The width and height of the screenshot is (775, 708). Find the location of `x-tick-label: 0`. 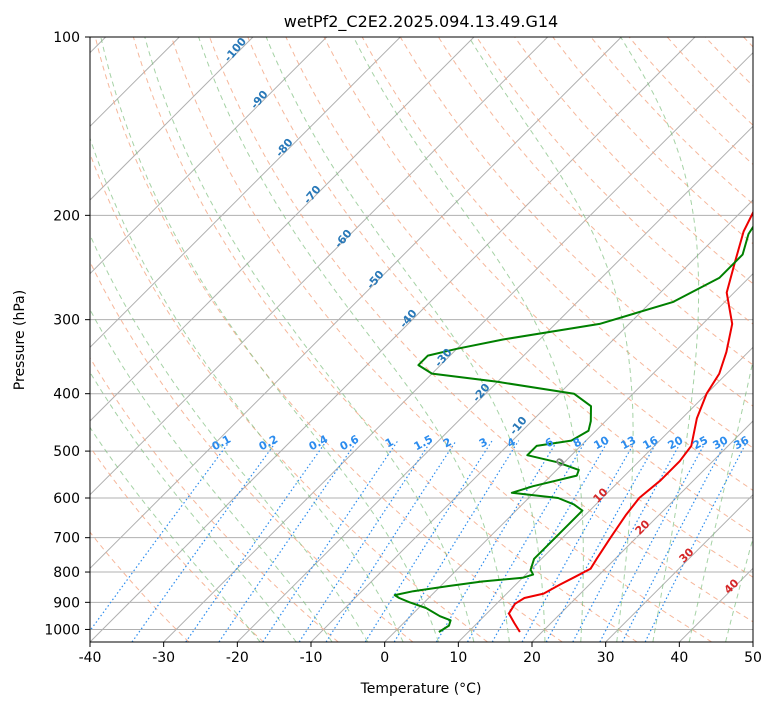

x-tick-label: 0 is located at coordinates (384, 658).